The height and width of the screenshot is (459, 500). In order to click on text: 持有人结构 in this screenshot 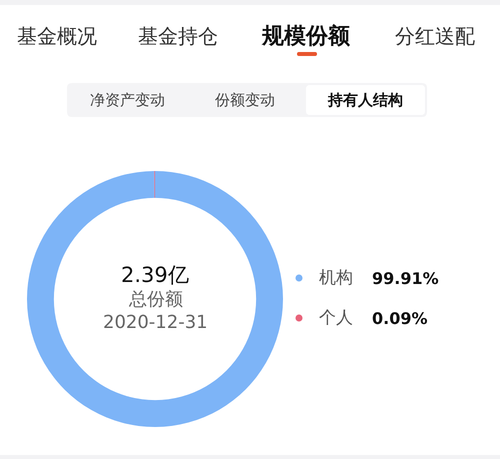, I will do `click(365, 100)`.